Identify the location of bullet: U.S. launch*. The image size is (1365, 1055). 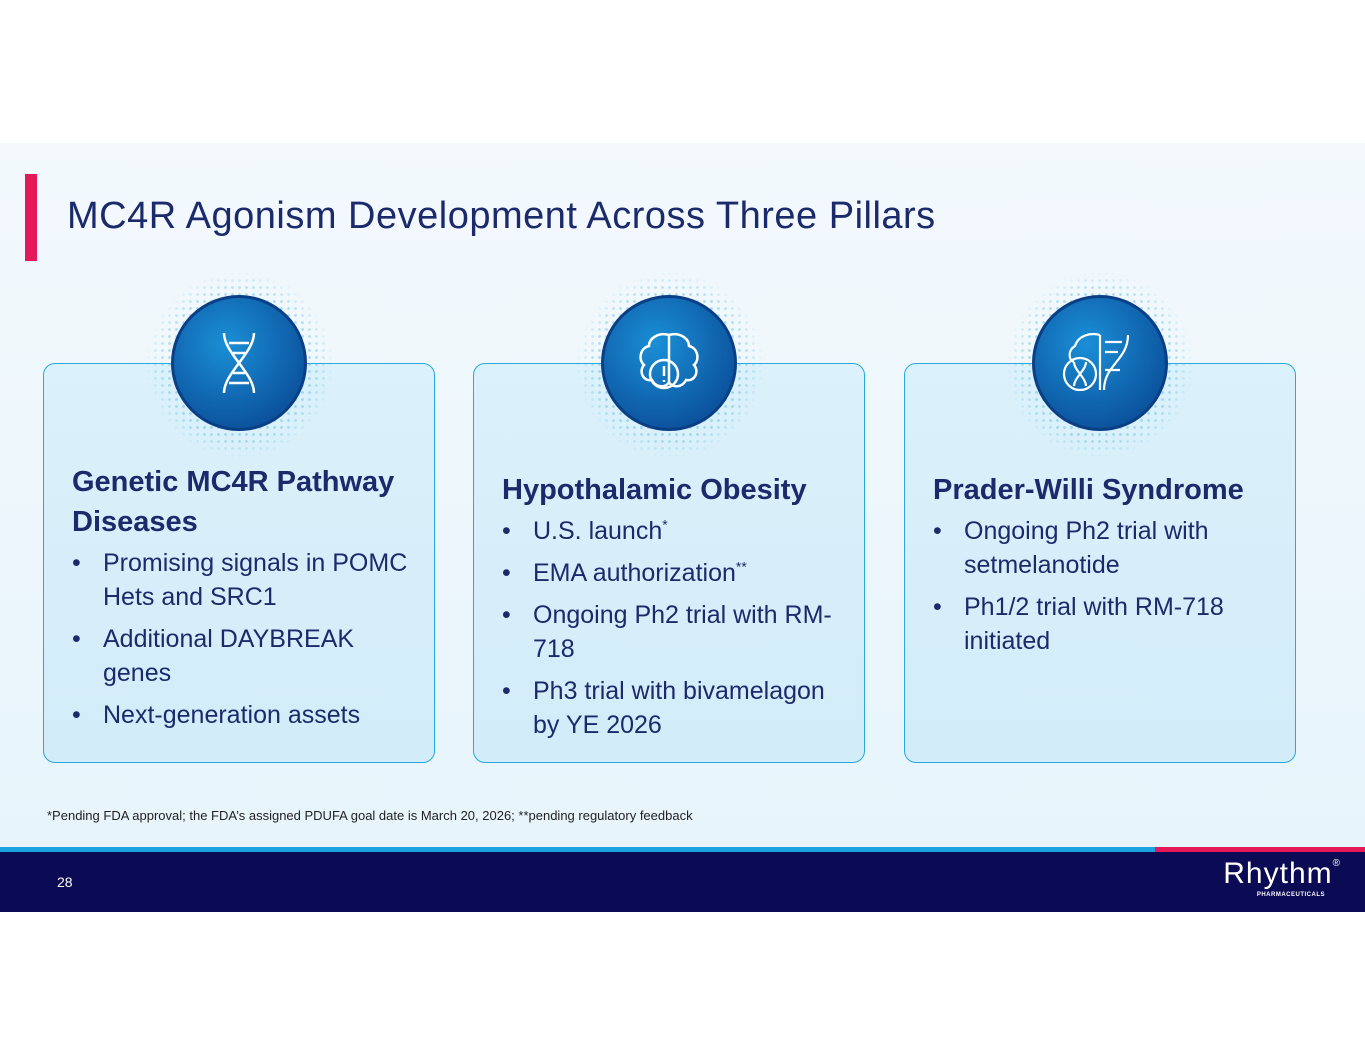
(678, 531).